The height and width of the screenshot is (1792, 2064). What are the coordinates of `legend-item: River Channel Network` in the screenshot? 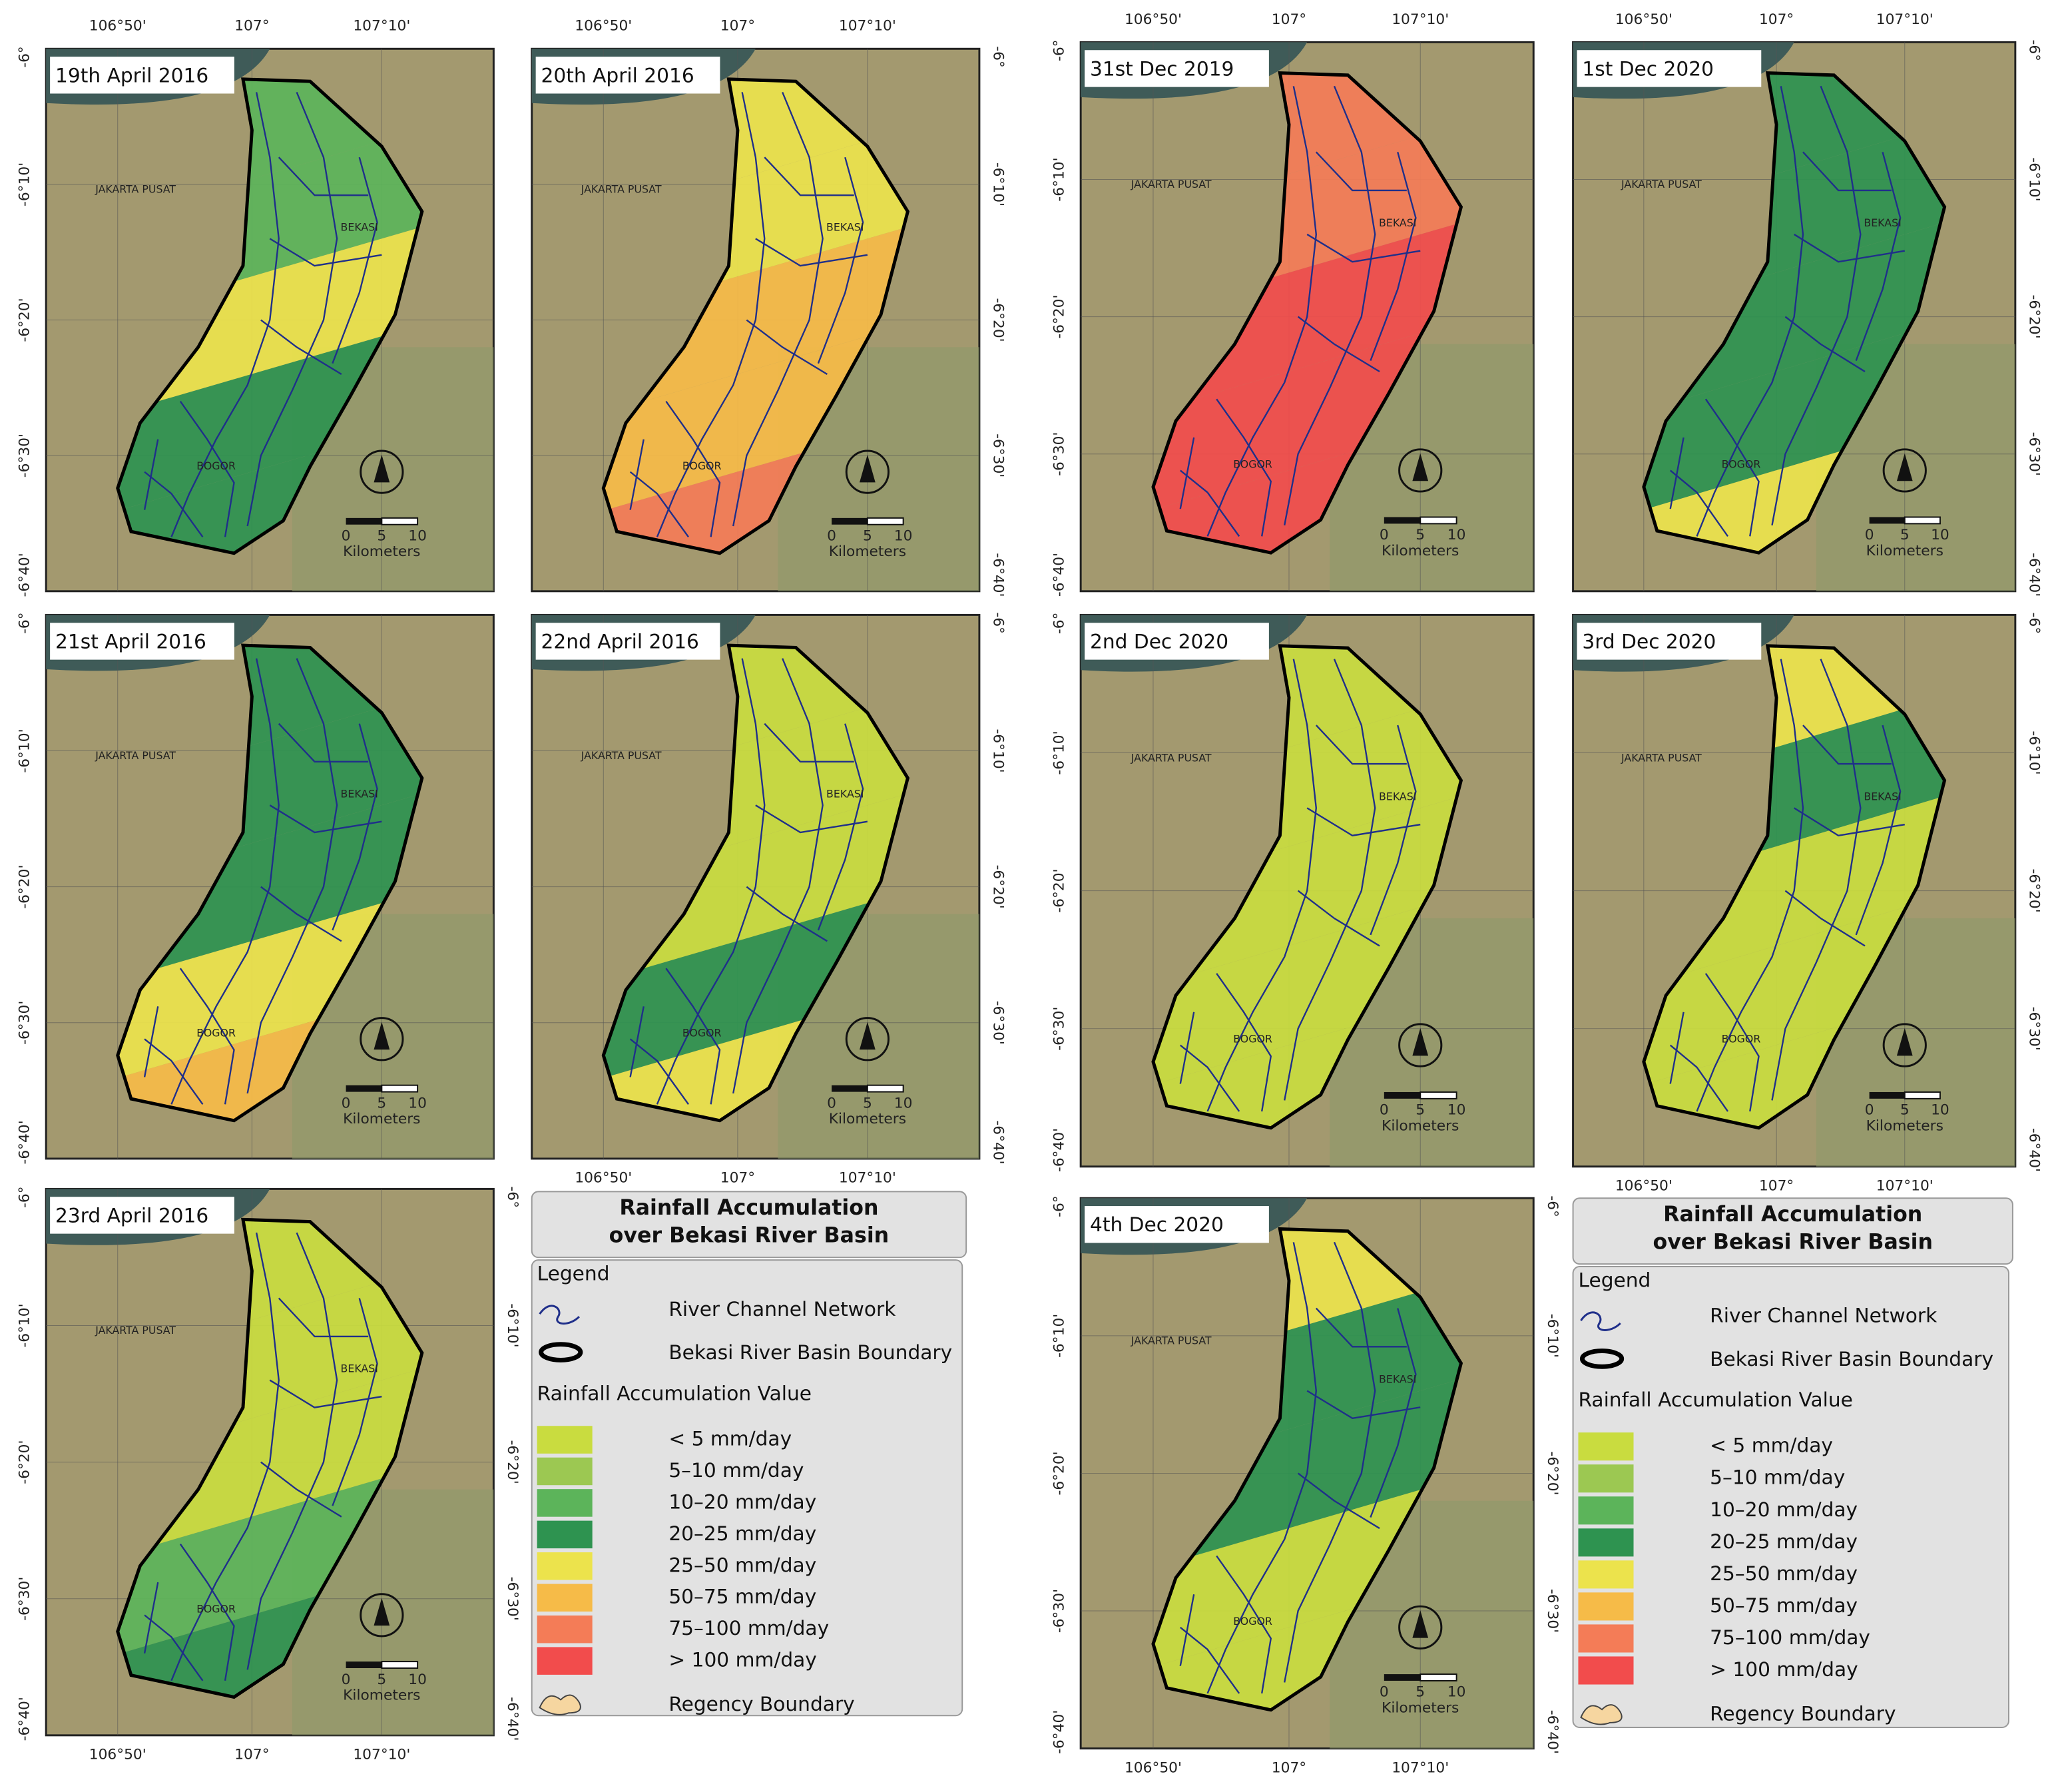 It's located at (1823, 1315).